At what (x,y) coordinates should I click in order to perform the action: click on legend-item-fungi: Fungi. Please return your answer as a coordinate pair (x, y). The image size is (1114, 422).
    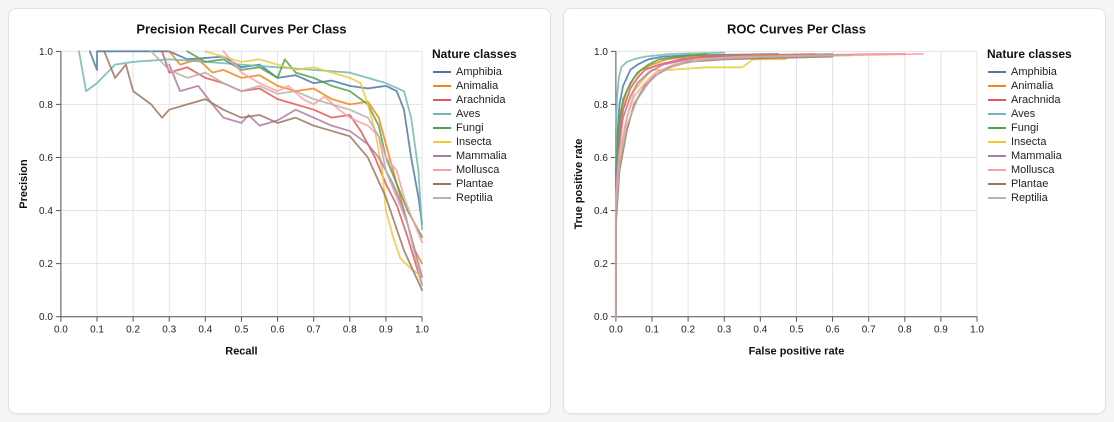
    Looking at the image, I should click on (1043, 128).